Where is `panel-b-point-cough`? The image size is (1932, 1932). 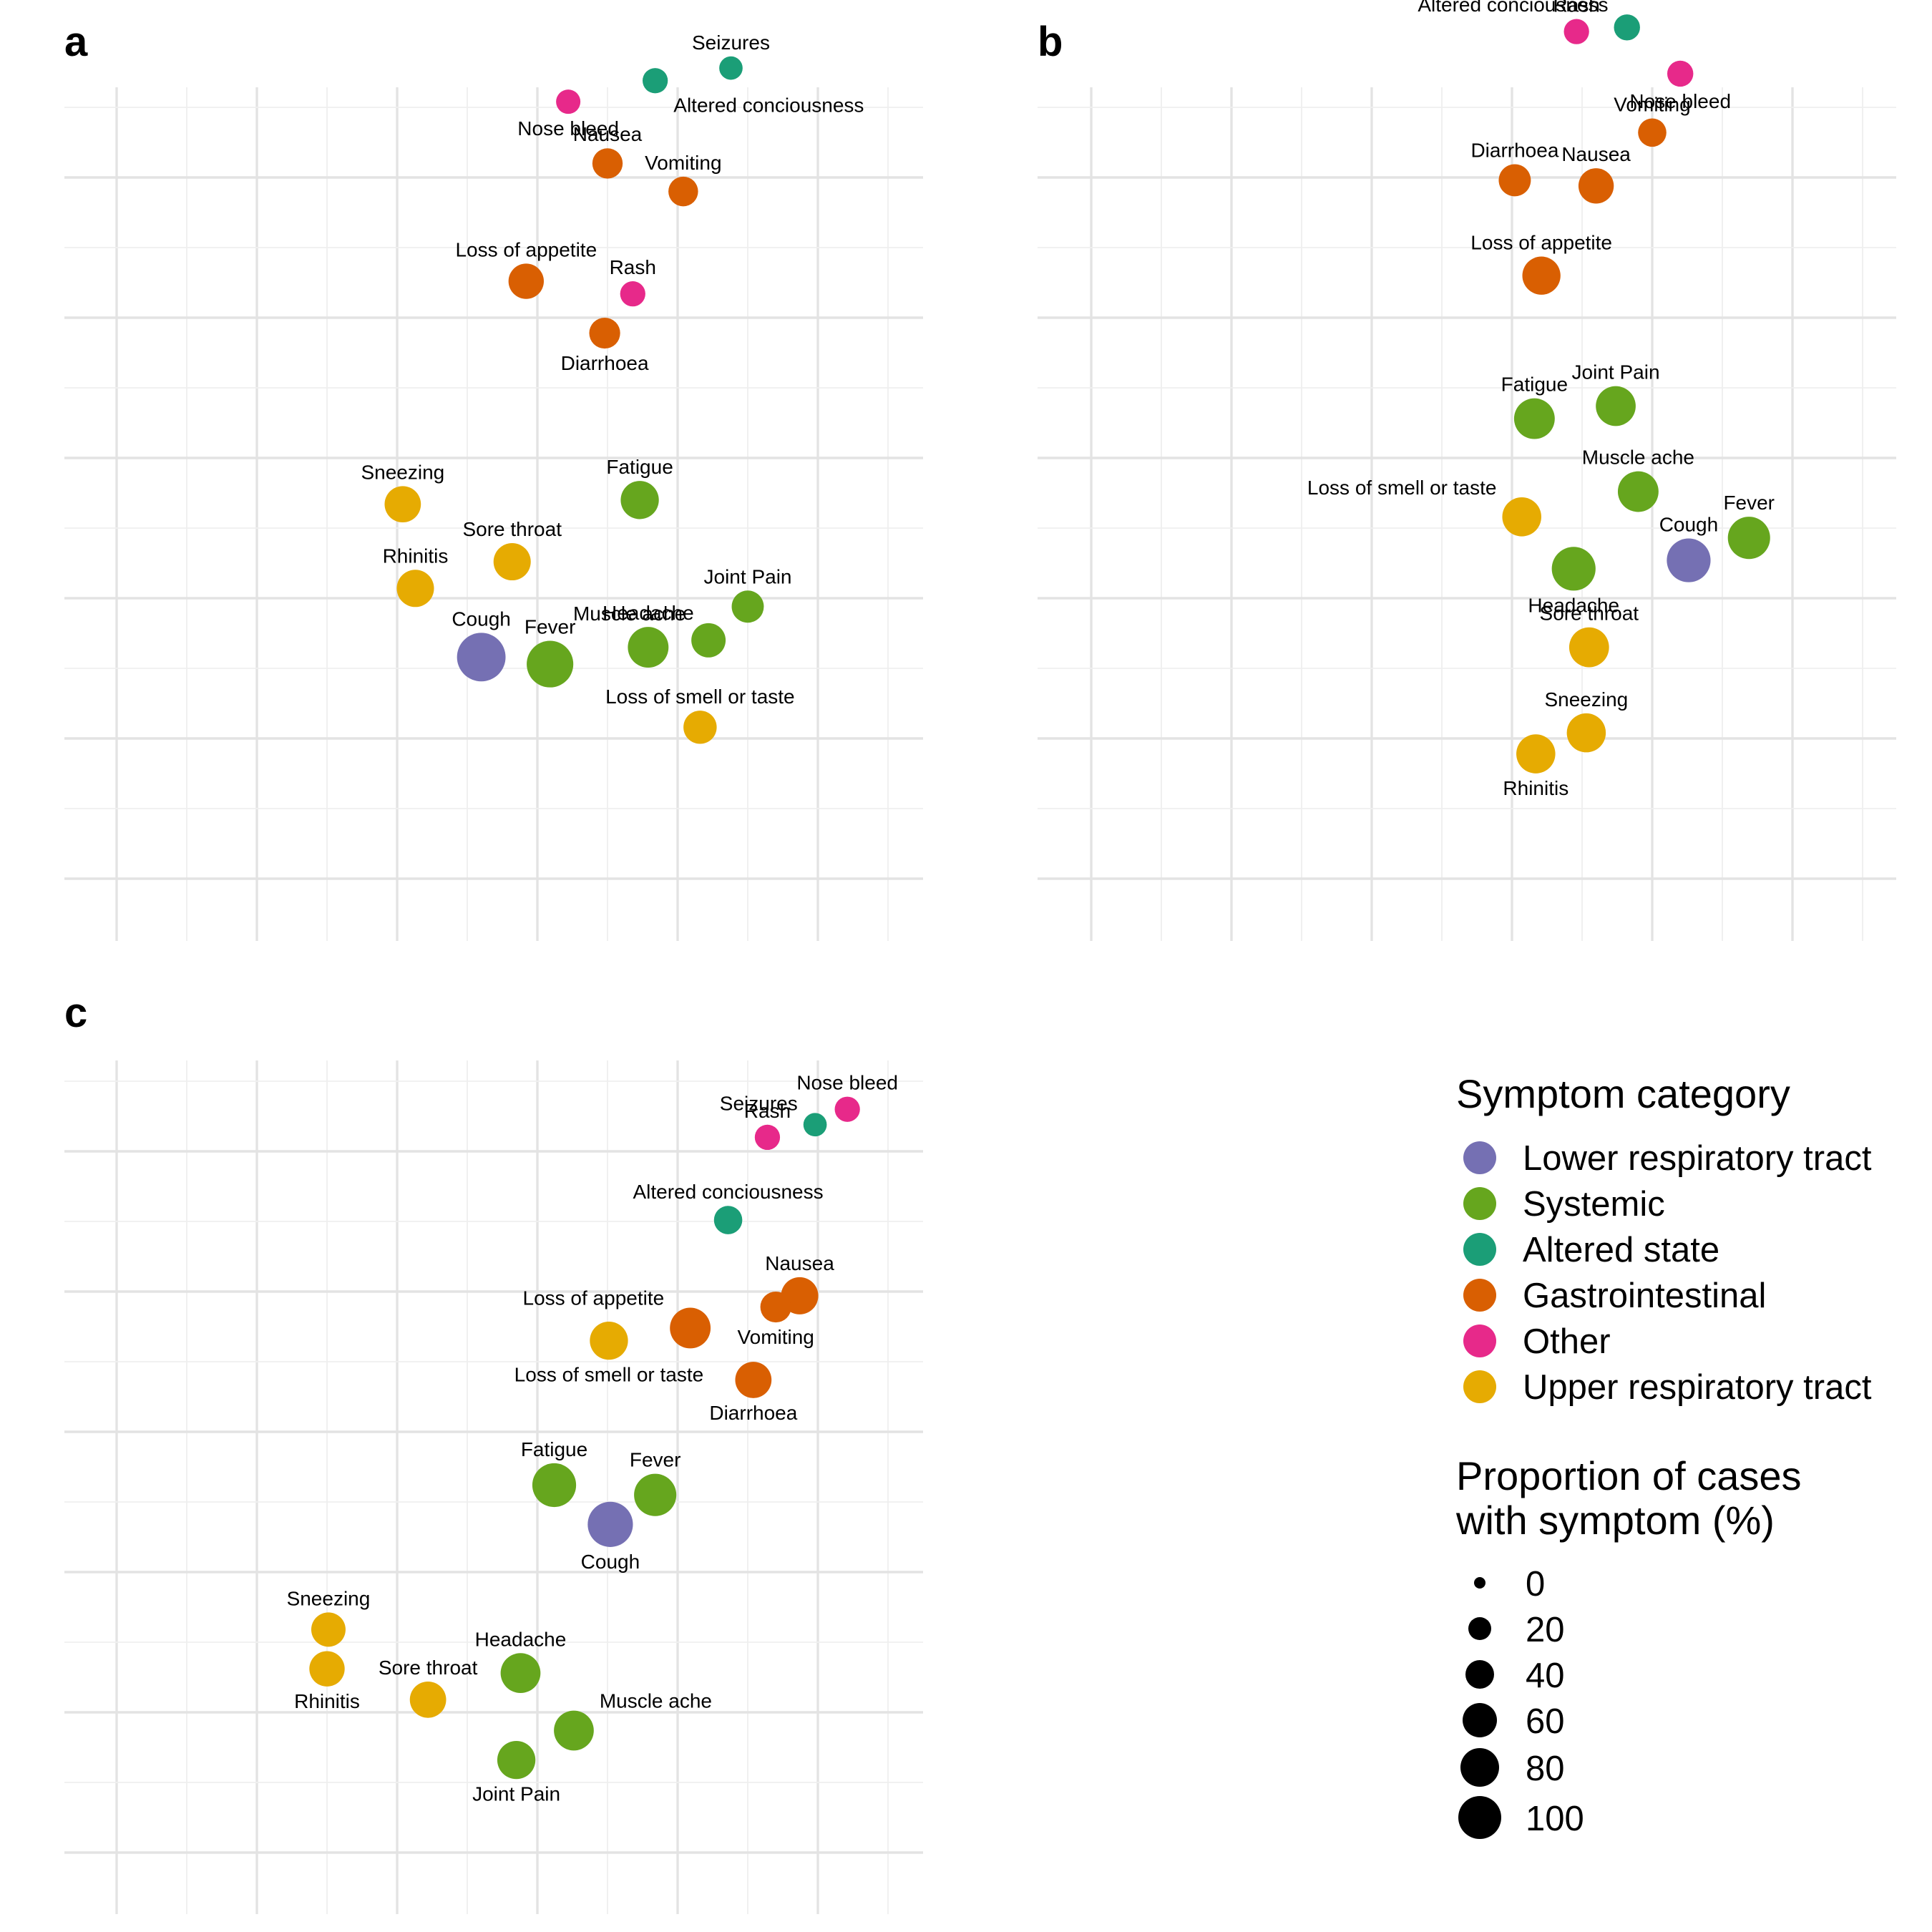 panel-b-point-cough is located at coordinates (1689, 560).